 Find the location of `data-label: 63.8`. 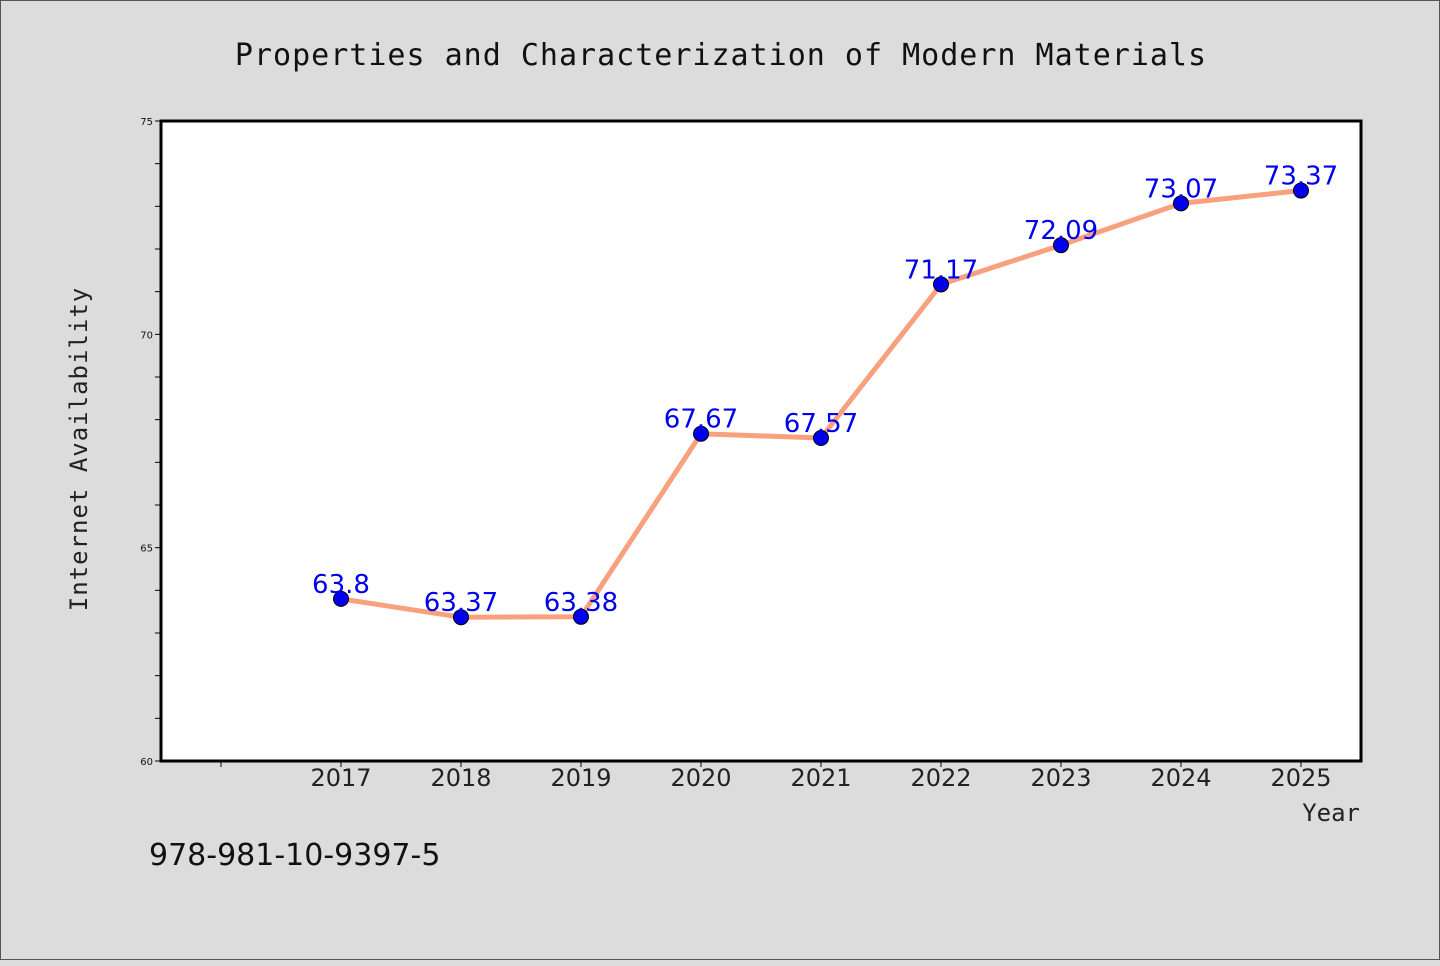

data-label: 63.8 is located at coordinates (341, 585).